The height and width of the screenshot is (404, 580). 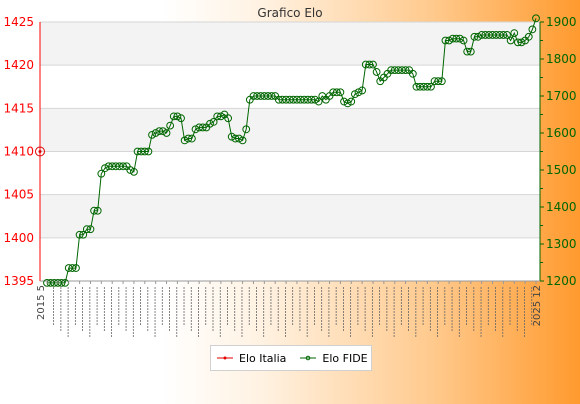 I want to click on y-left-tick-label: 1415, so click(x=18, y=108).